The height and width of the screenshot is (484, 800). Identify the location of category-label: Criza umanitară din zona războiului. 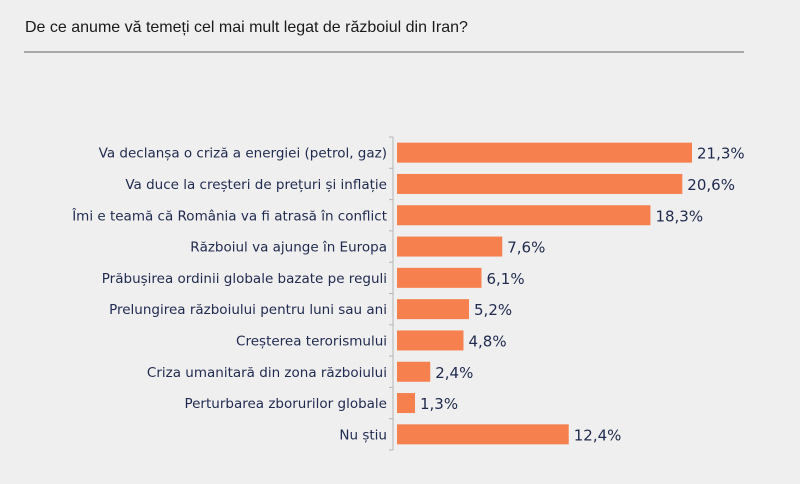
(267, 373).